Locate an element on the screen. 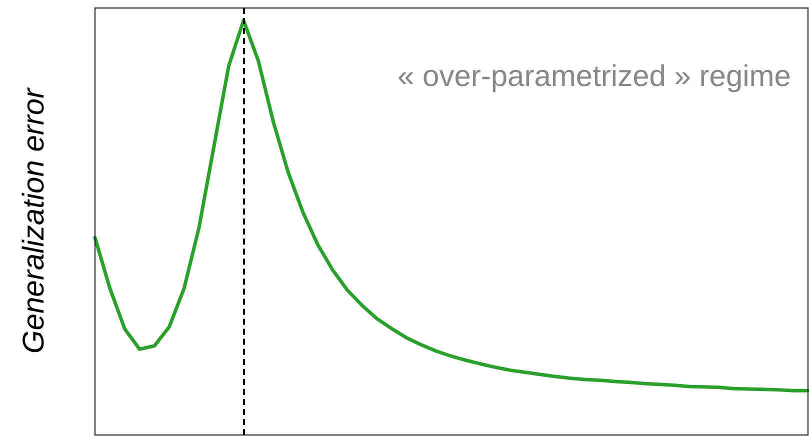  y-axis-title: Generalization error is located at coordinates (35, 221).